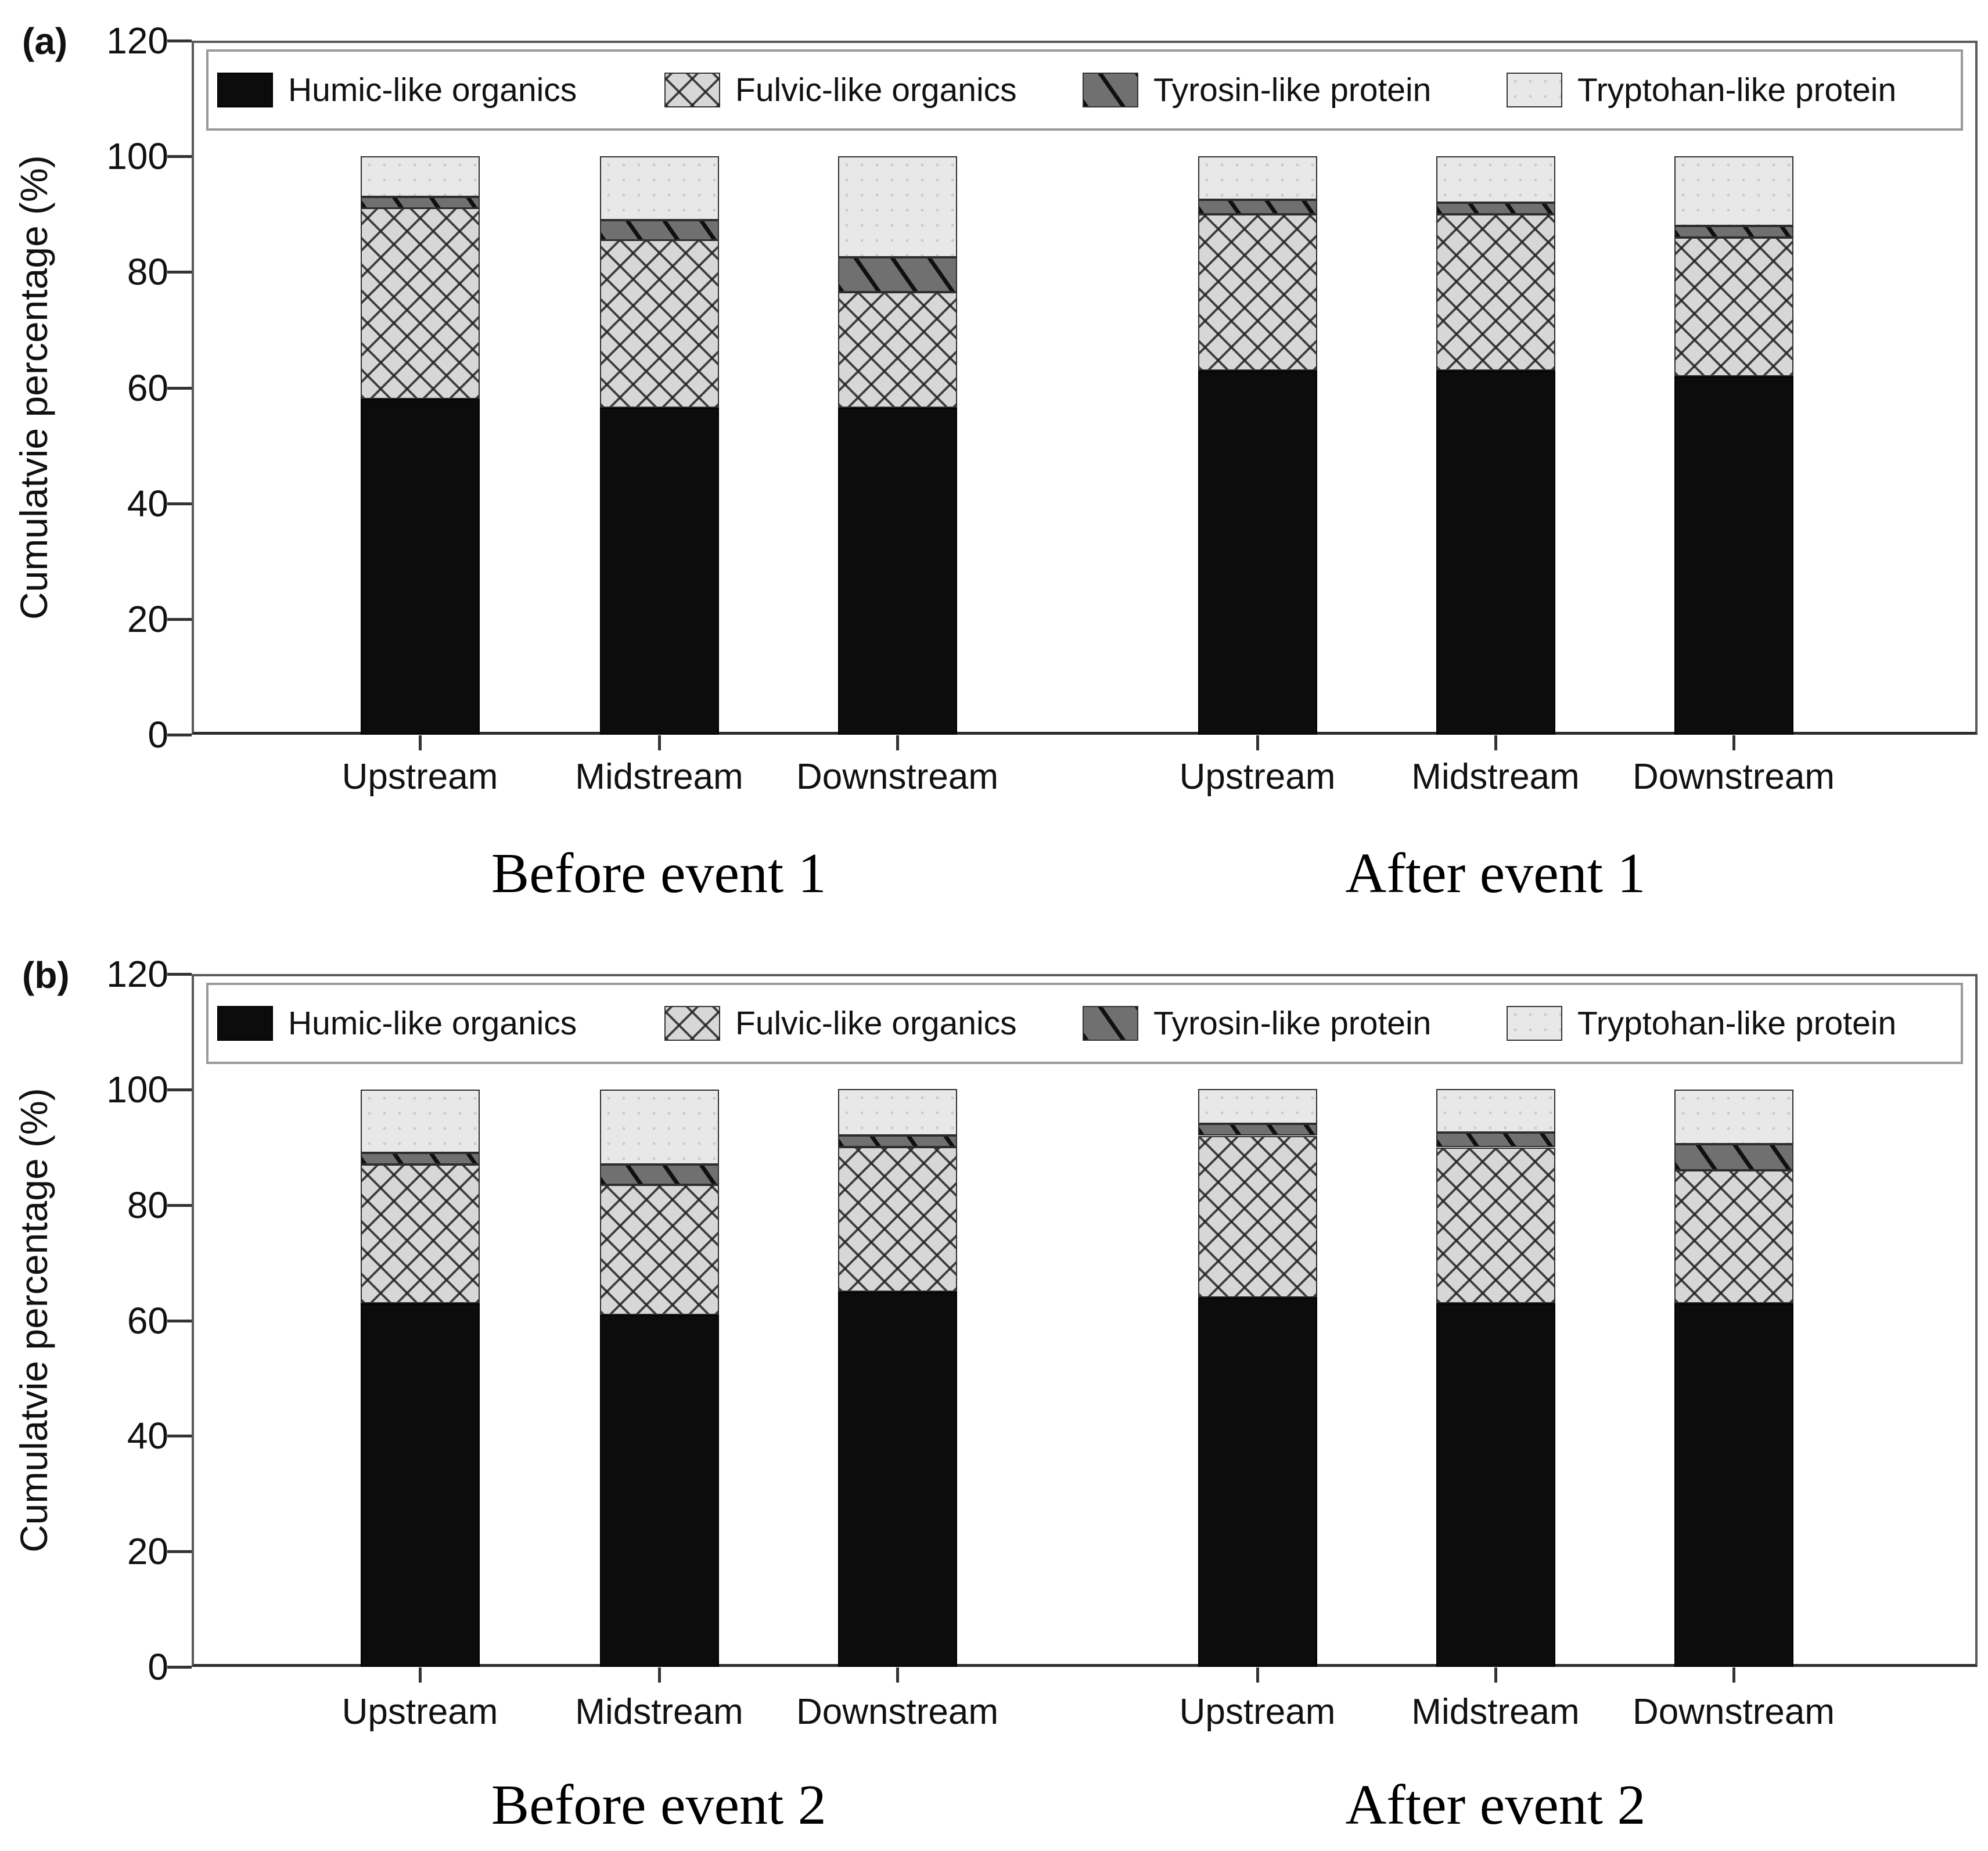  Describe the element at coordinates (33, 1321) in the screenshot. I see `y-axis-title-panel-b: Cumulatvie percentage (%)` at that location.